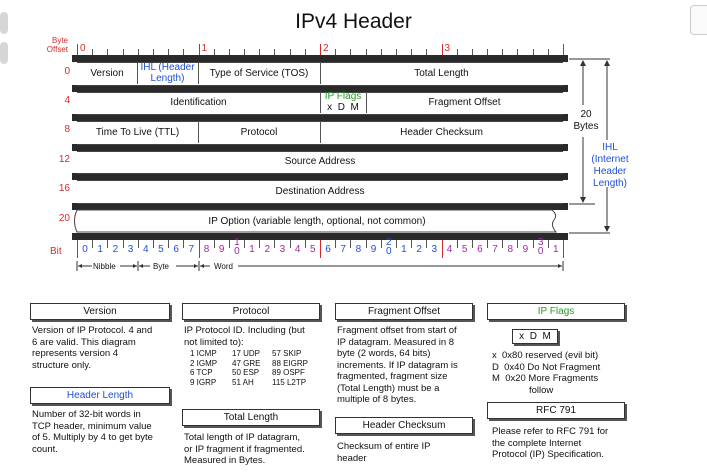 The image size is (707, 474). Describe the element at coordinates (64, 159) in the screenshot. I see `row-offset-12: 12` at that location.